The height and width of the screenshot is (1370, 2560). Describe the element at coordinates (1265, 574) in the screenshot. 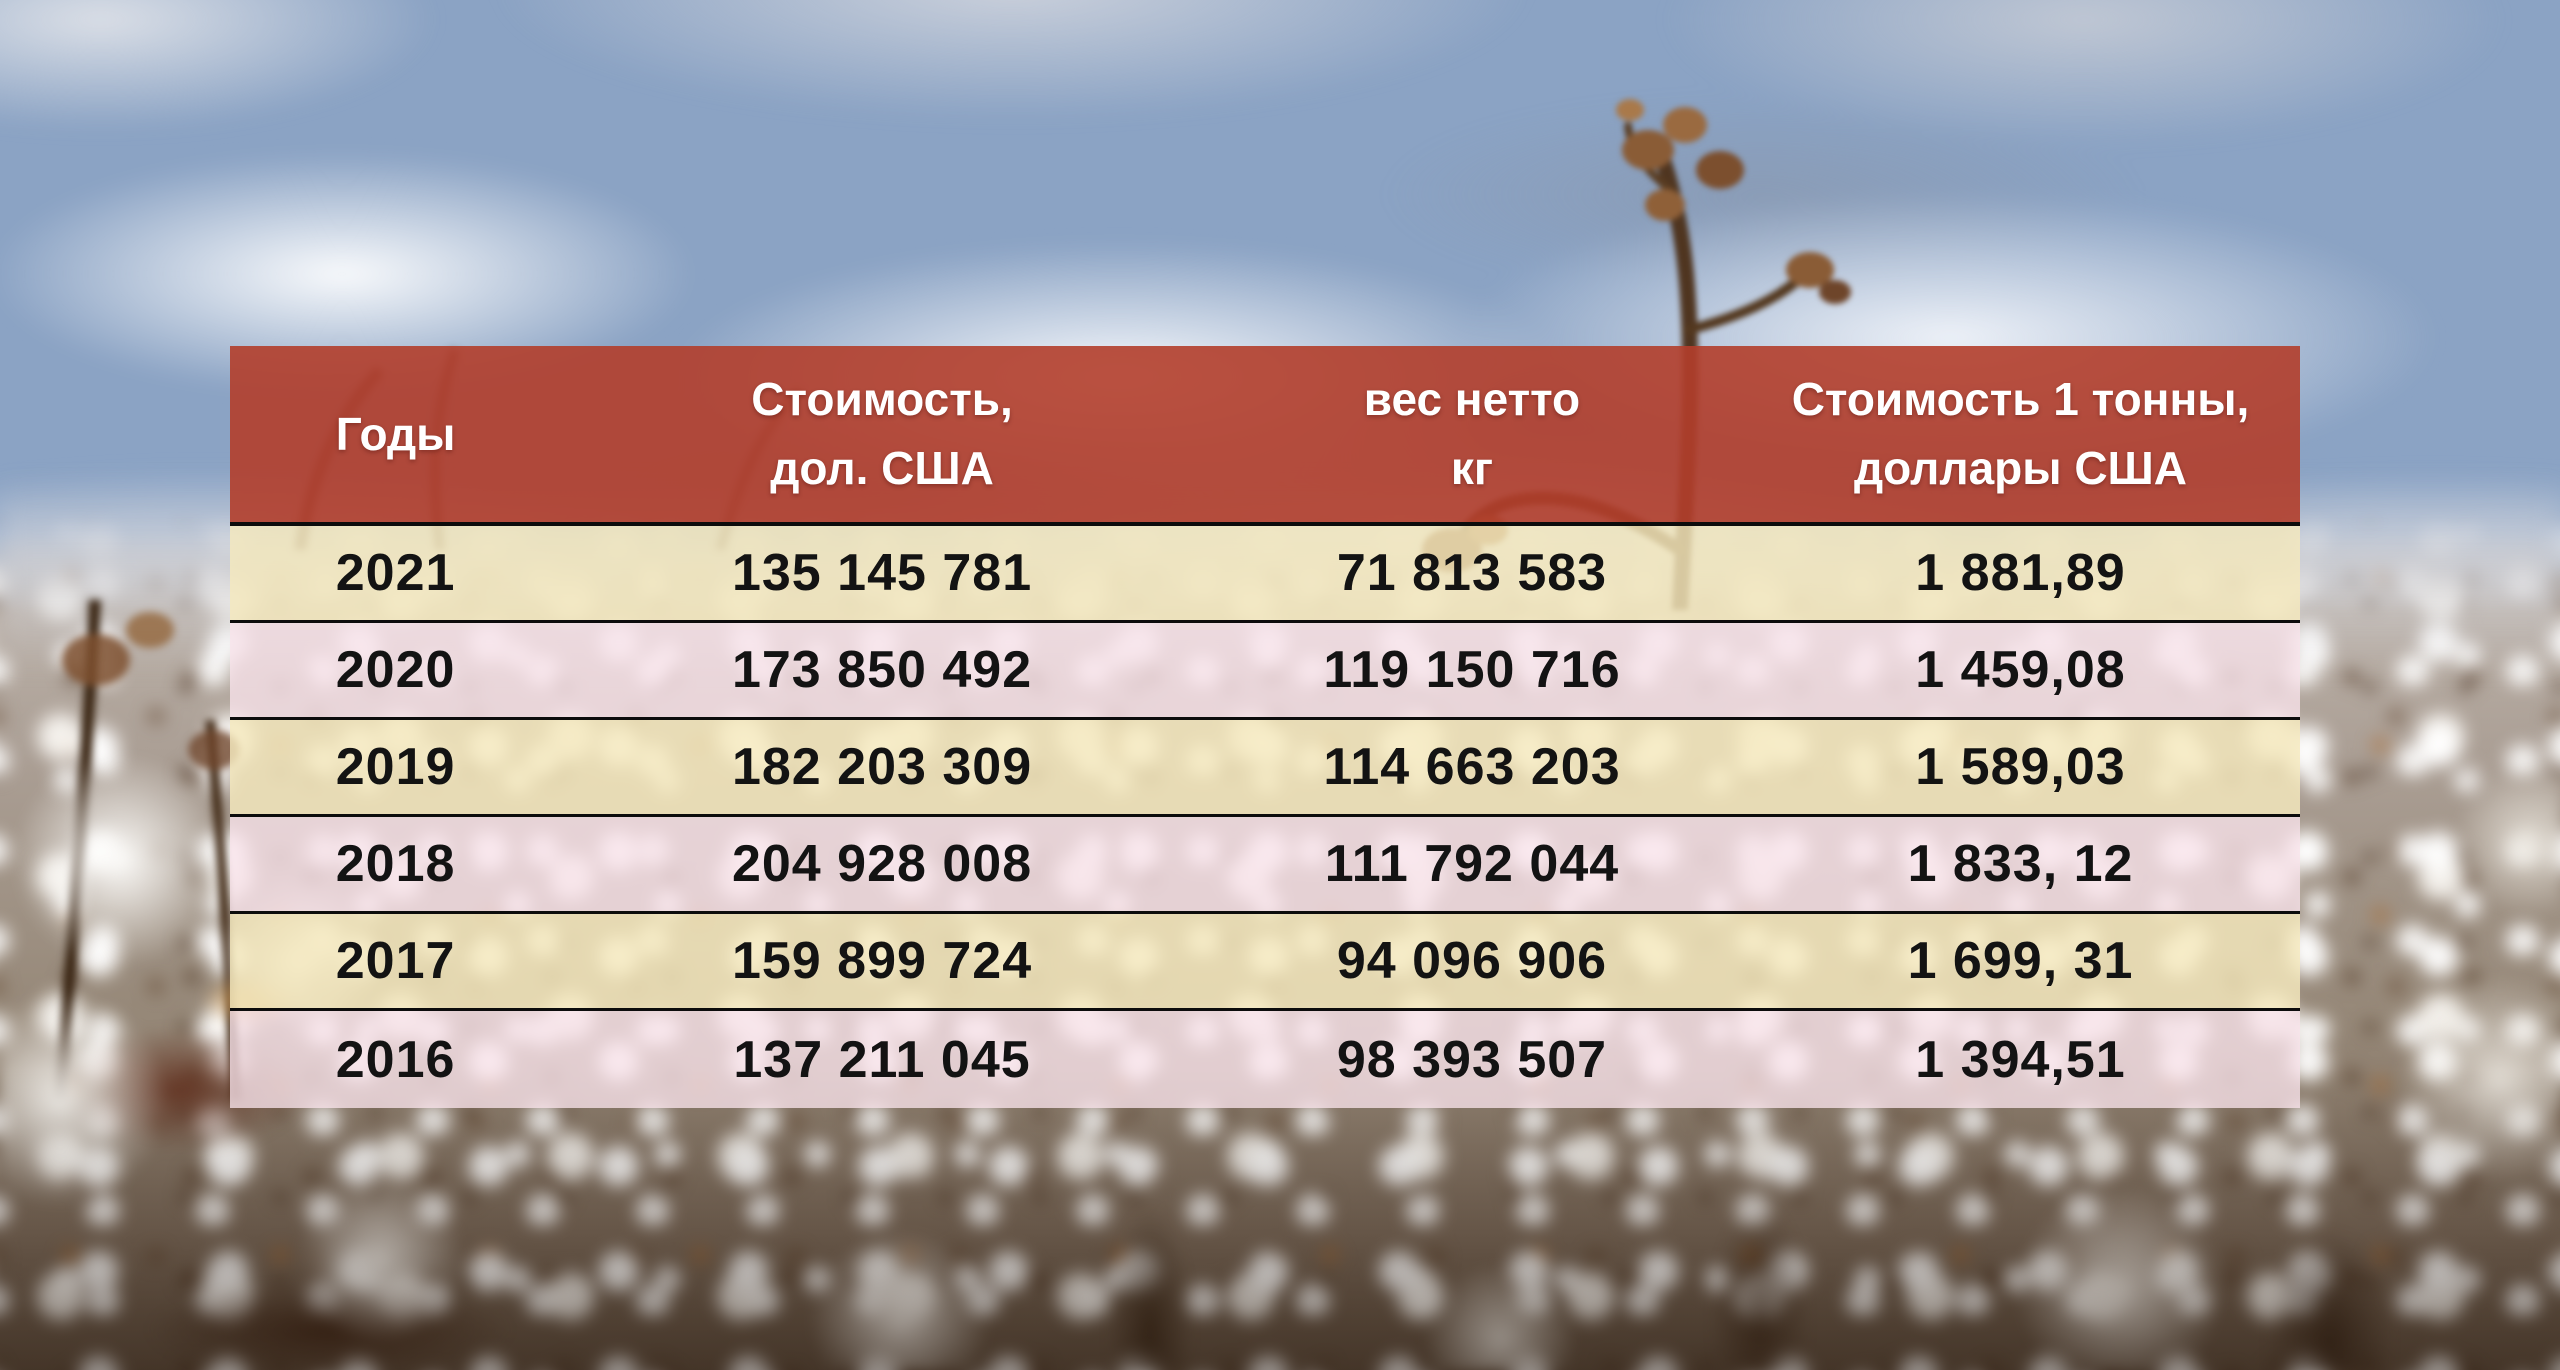

I see `table-row: 2021 135 145 781 71 813 583 1 881,89` at that location.